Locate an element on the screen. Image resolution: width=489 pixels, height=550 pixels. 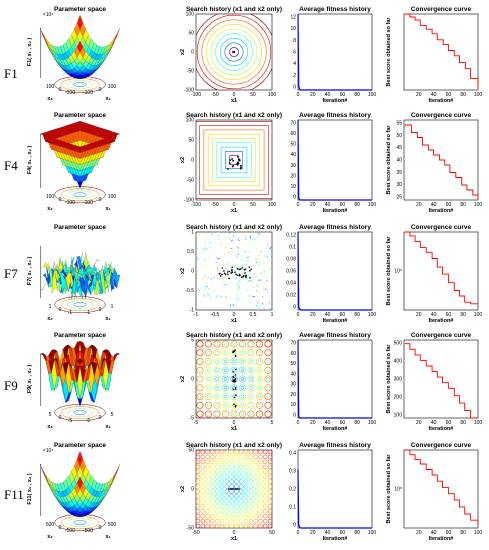
x-tick-label: 80 is located at coordinates (357, 533).